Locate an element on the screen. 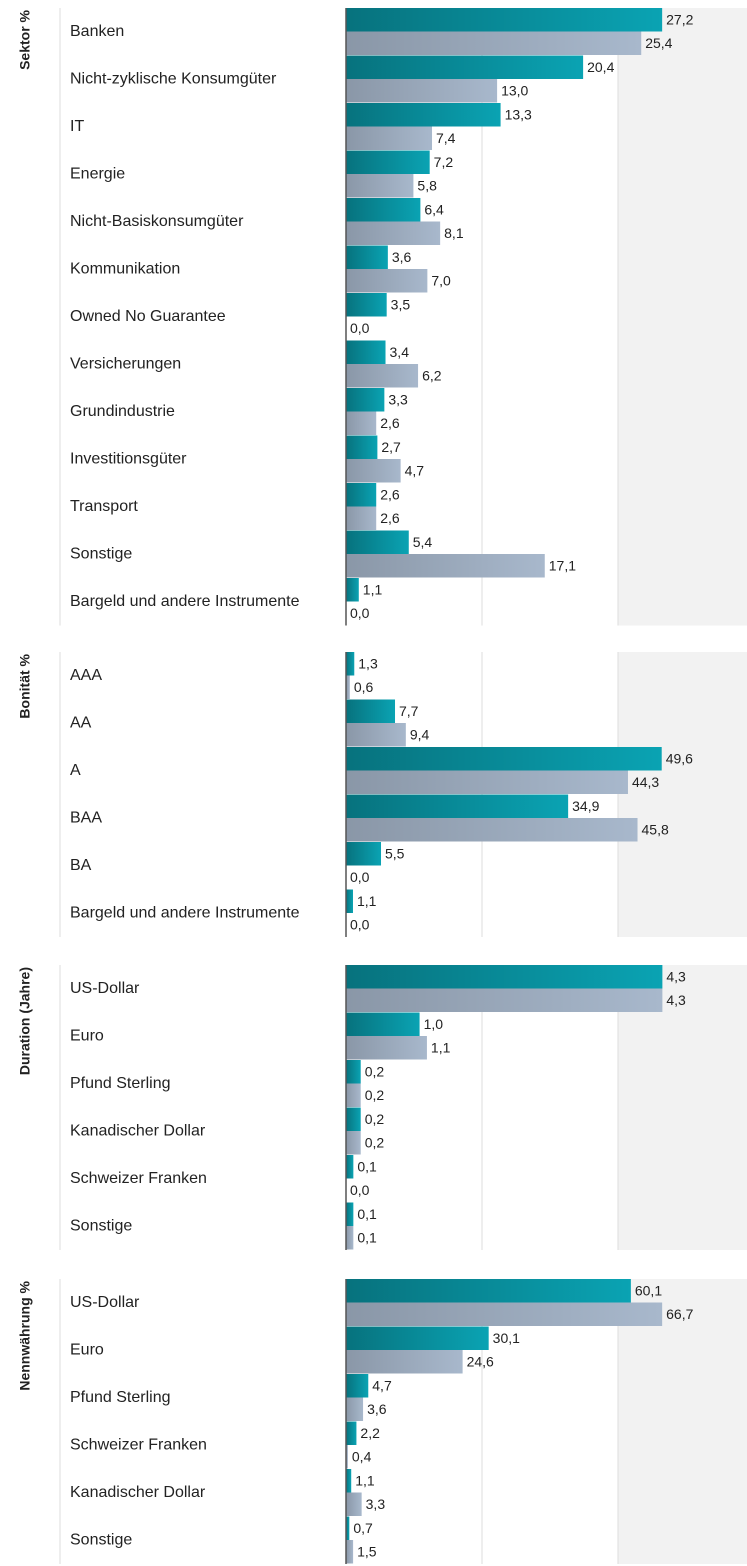  value-label: 66,7 is located at coordinates (679, 1314).